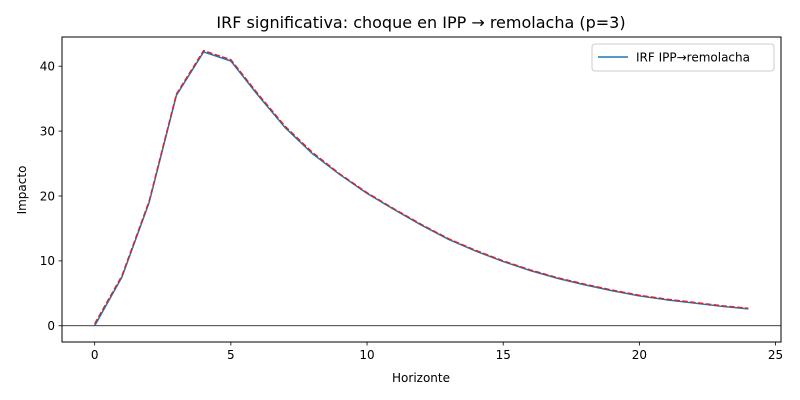 The width and height of the screenshot is (800, 400). Describe the element at coordinates (421, 378) in the screenshot. I see `x-axis-label: Horizonte` at that location.